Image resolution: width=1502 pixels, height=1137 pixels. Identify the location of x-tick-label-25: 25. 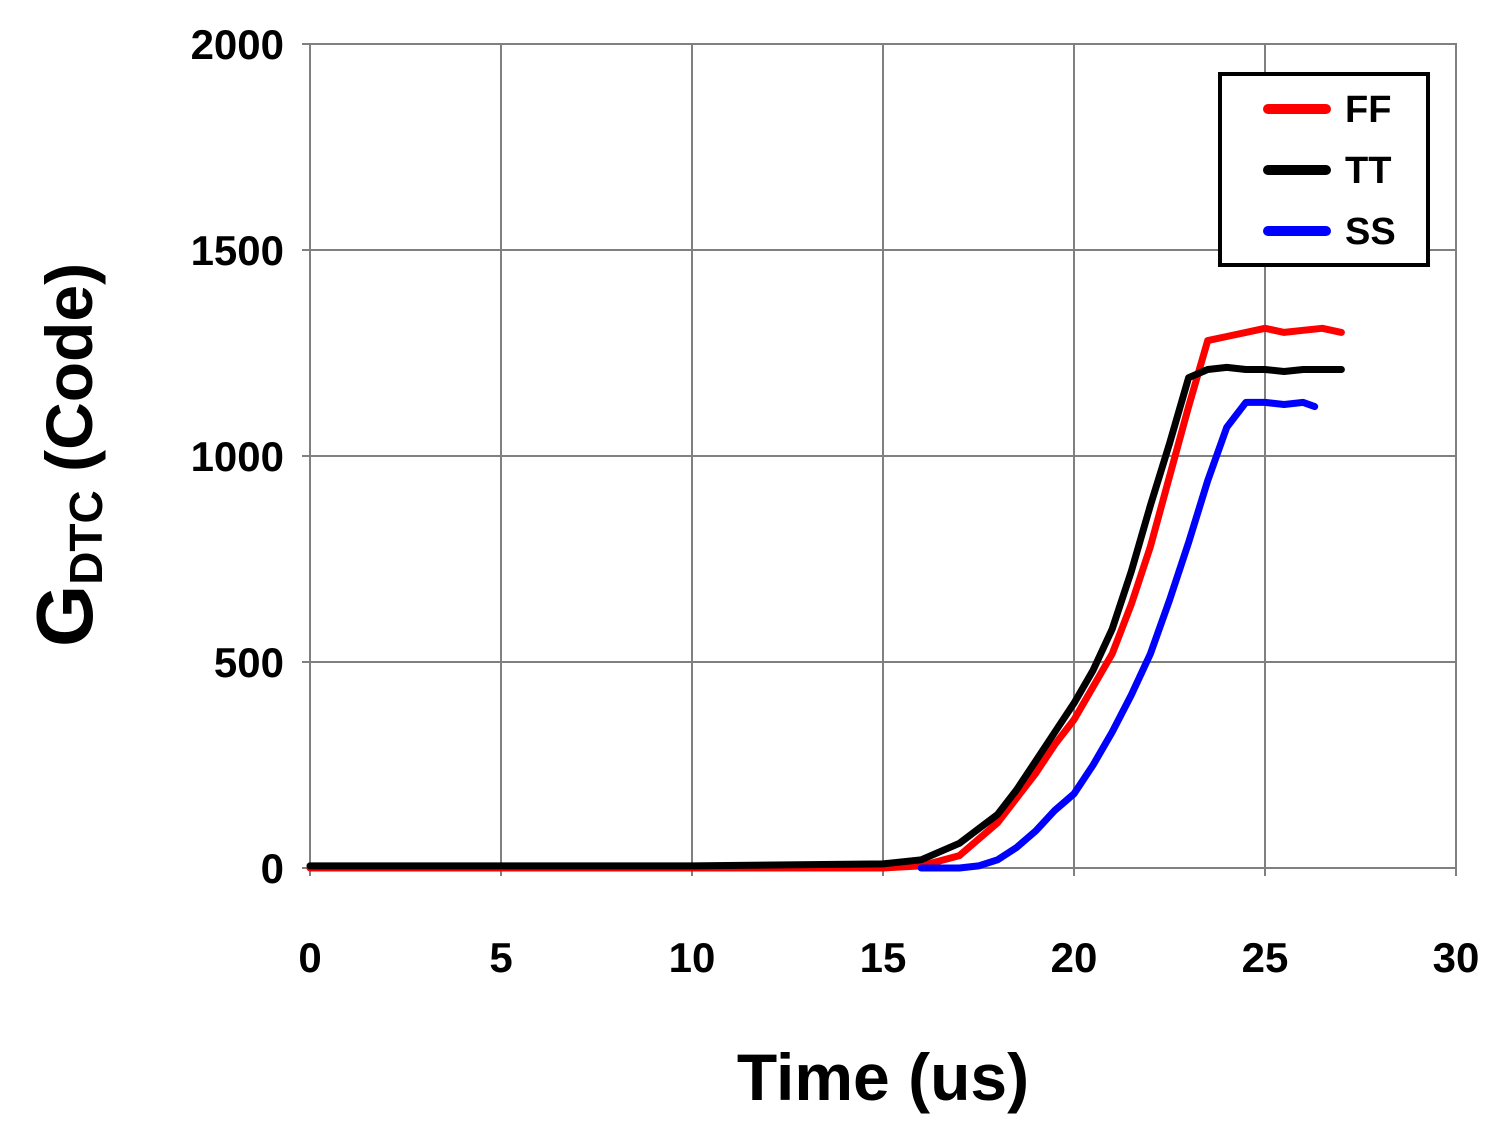
(1265, 957).